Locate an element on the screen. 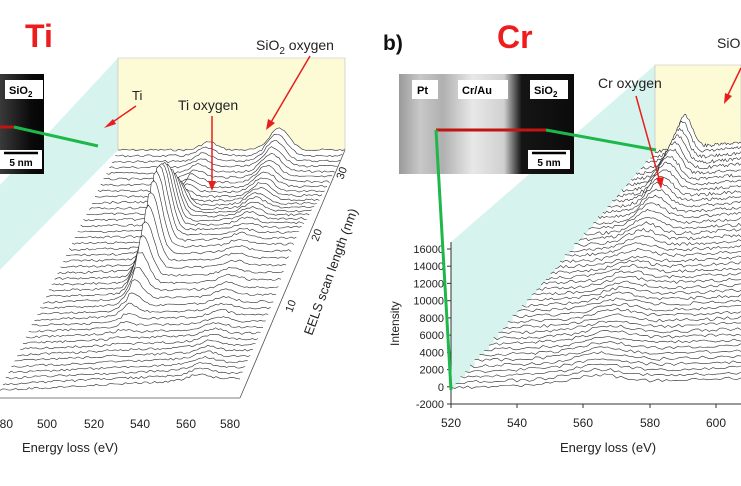 The width and height of the screenshot is (741, 486). panel-b-scan-line-green is located at coordinates (443, 260).